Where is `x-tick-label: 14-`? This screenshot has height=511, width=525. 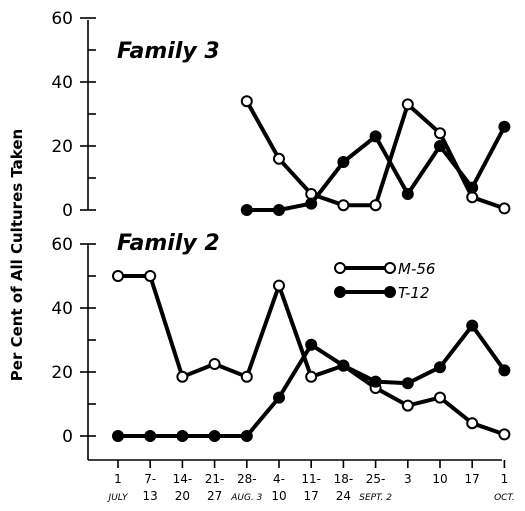 x-tick-label: 14- is located at coordinates (183, 479).